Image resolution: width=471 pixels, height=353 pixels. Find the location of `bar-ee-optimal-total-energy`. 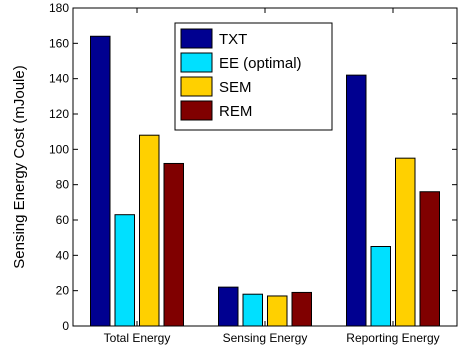

bar-ee-optimal-total-energy is located at coordinates (124, 270).